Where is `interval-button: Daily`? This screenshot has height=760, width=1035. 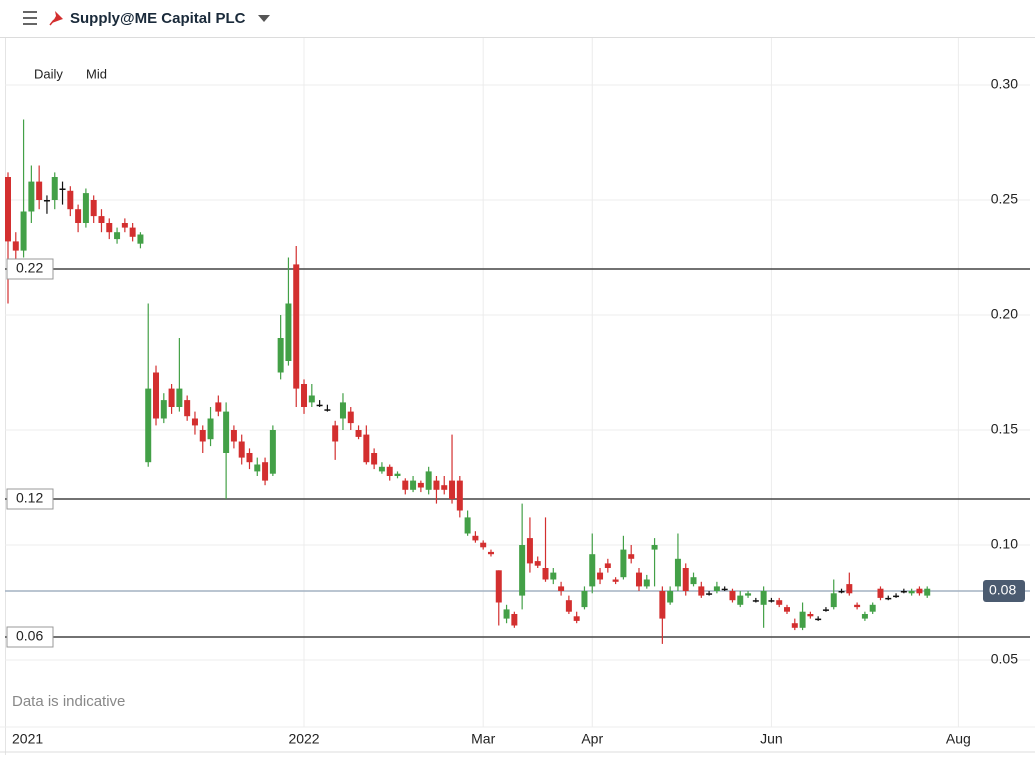 interval-button: Daily is located at coordinates (48, 73).